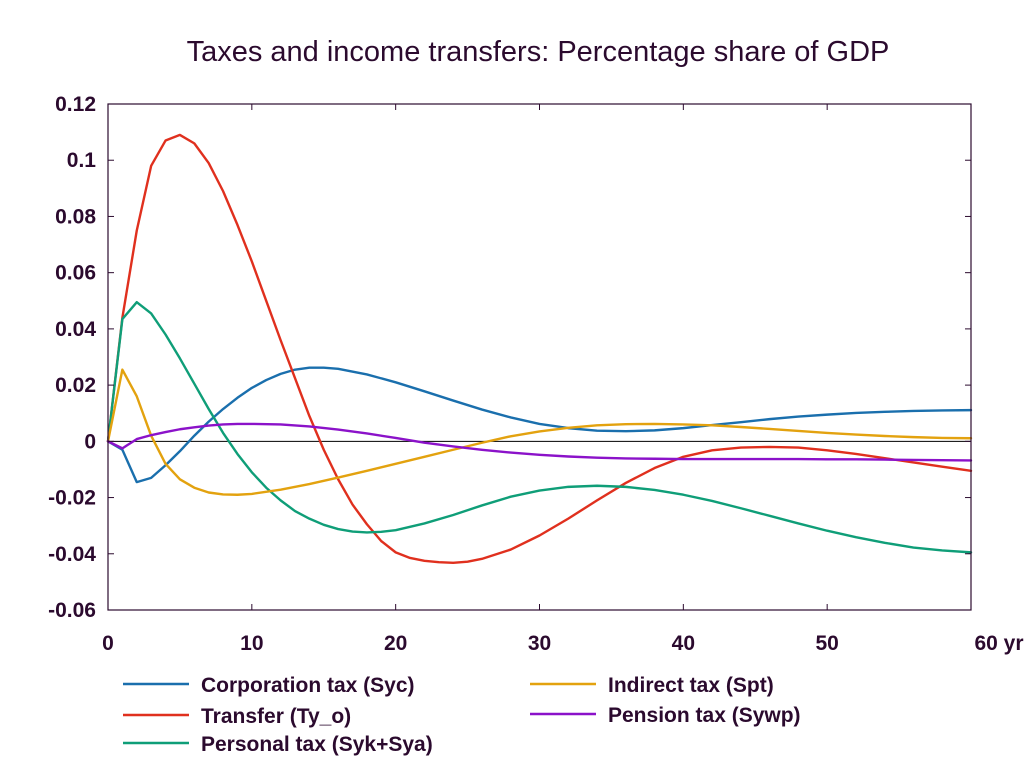 The width and height of the screenshot is (1024, 778). I want to click on x-tick-label: 0, so click(108, 643).